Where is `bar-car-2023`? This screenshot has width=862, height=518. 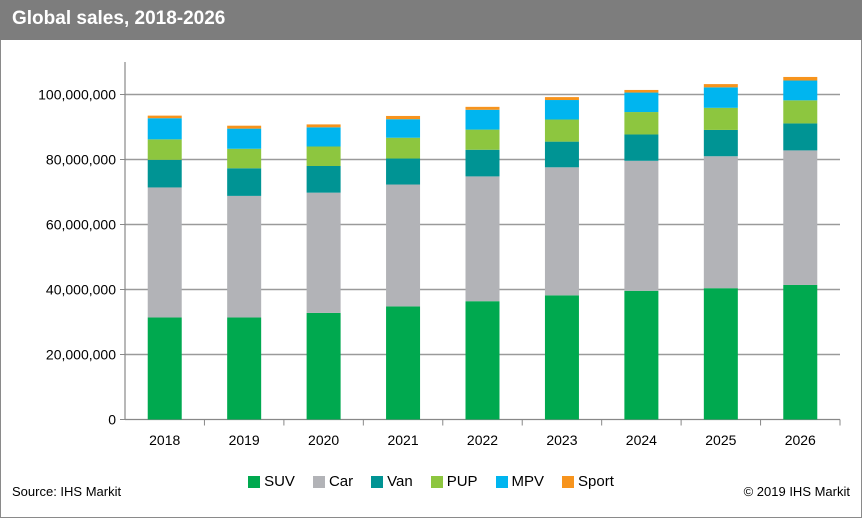
bar-car-2023 is located at coordinates (561, 231).